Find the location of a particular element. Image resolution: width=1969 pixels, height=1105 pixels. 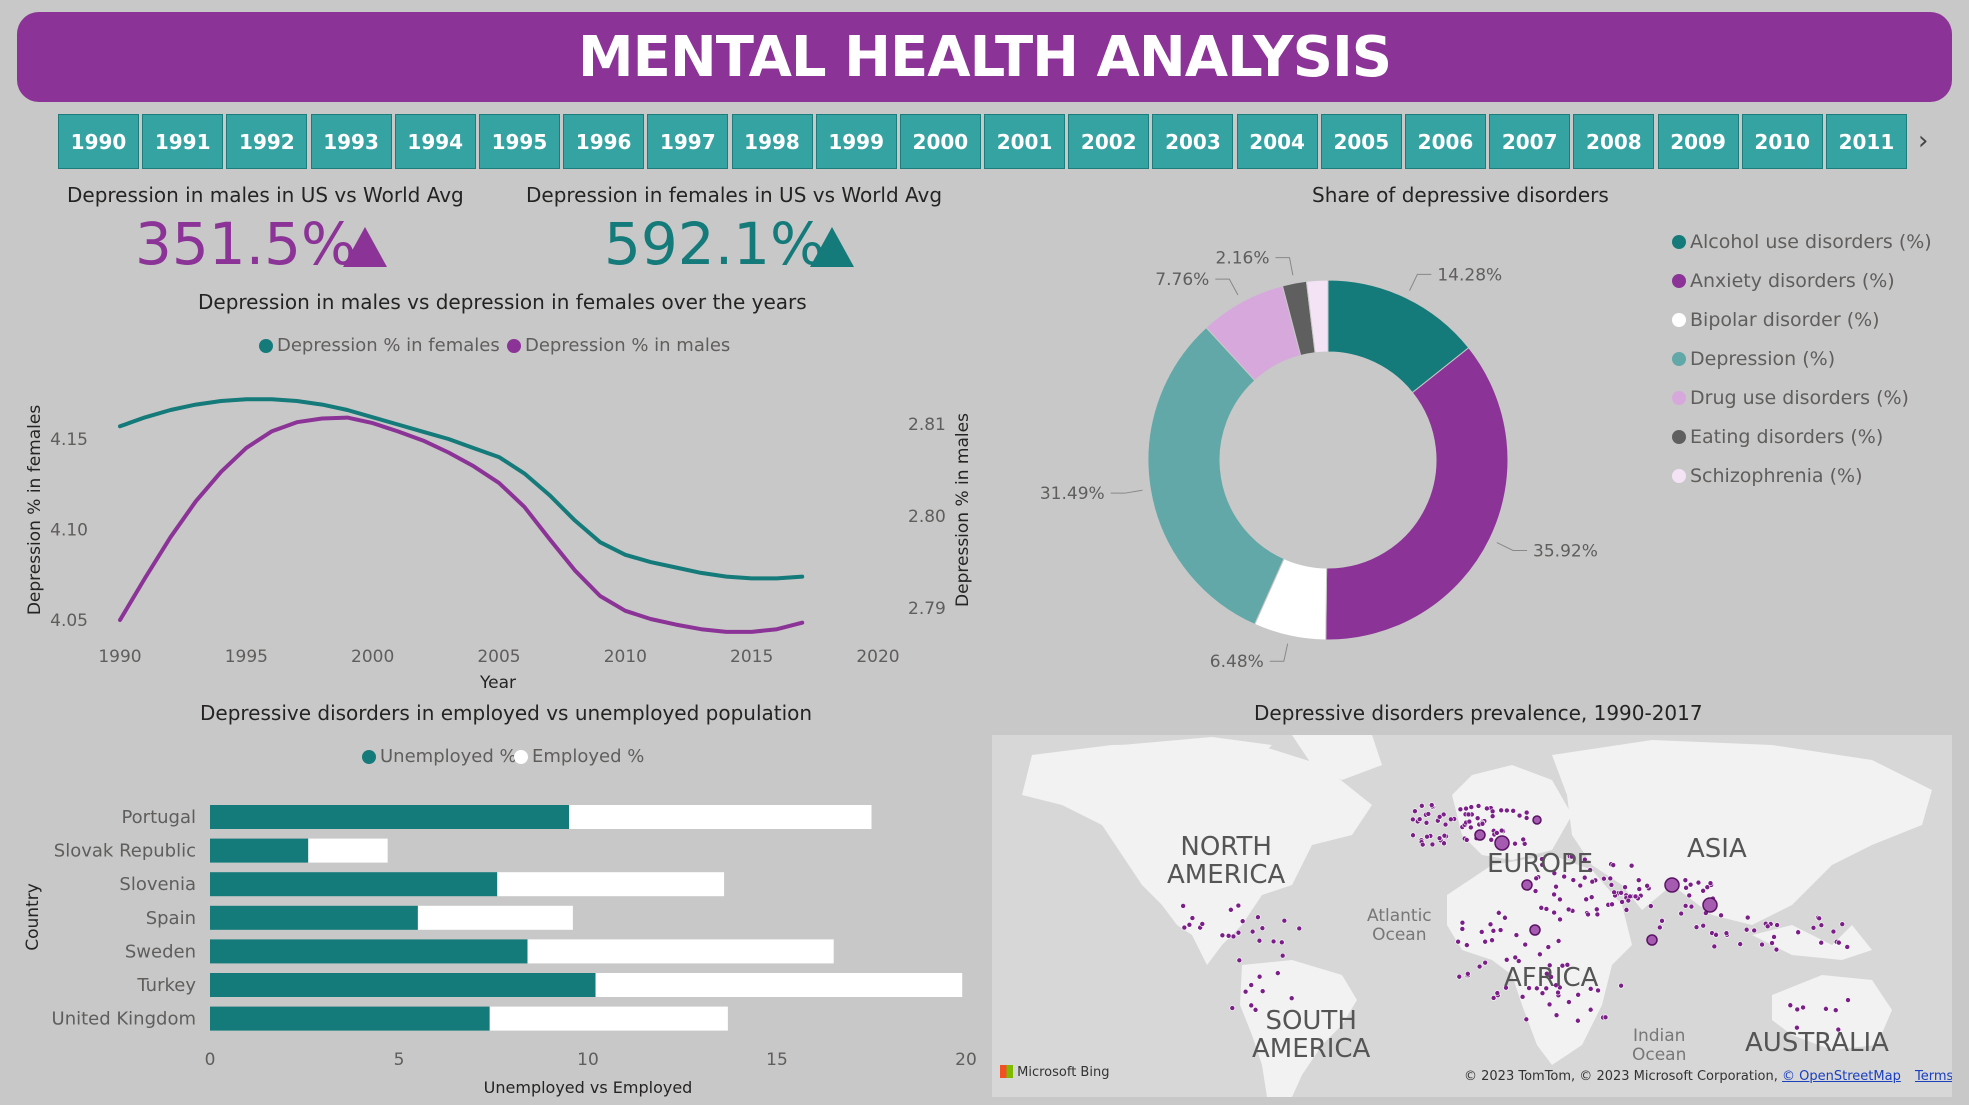

year-button-2011: 2011 is located at coordinates (1866, 141).